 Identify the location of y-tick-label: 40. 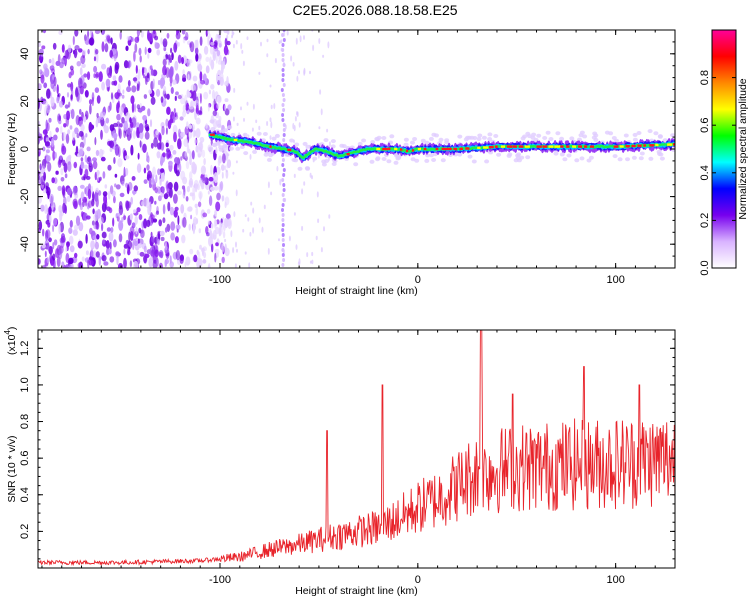
(25, 54).